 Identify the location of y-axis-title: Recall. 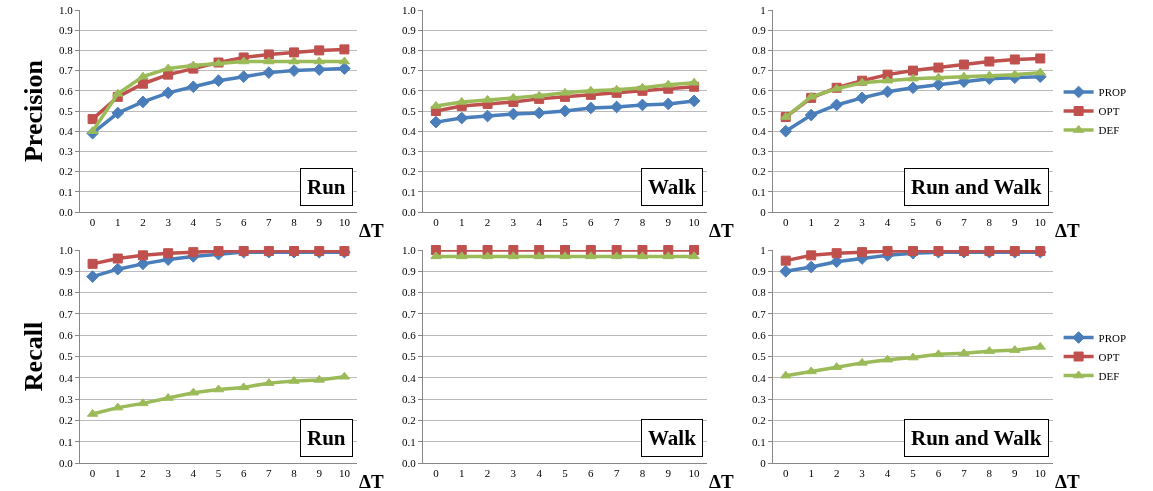
(34, 356).